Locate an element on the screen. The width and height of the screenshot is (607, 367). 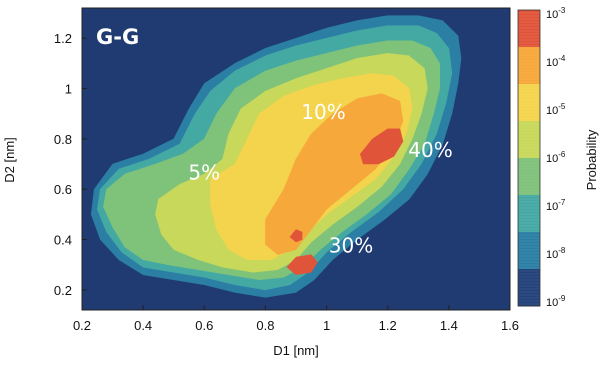
colorbar-tick-5: 10⁻⁸ is located at coordinates (556, 253).